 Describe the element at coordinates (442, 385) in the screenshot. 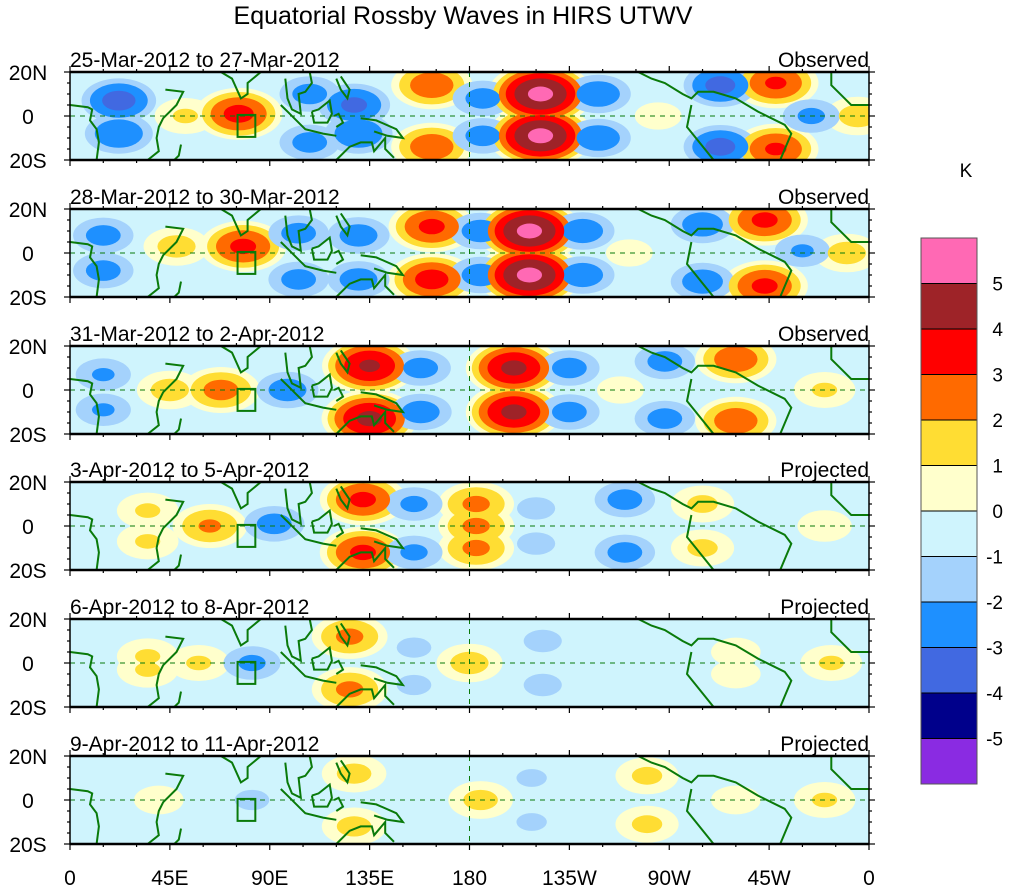

I see `panel-3: 31-Mar-2012 to 2-Apr-2012 Observed 20N 0 20S` at that location.